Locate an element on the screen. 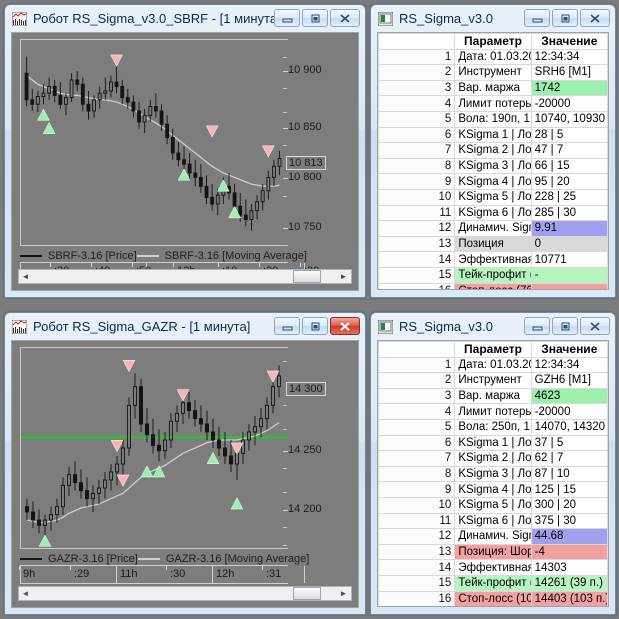 Image resolution: width=619 pixels, height=619 pixels. param-cell: KSigma 3 | Лот is located at coordinates (493, 166).